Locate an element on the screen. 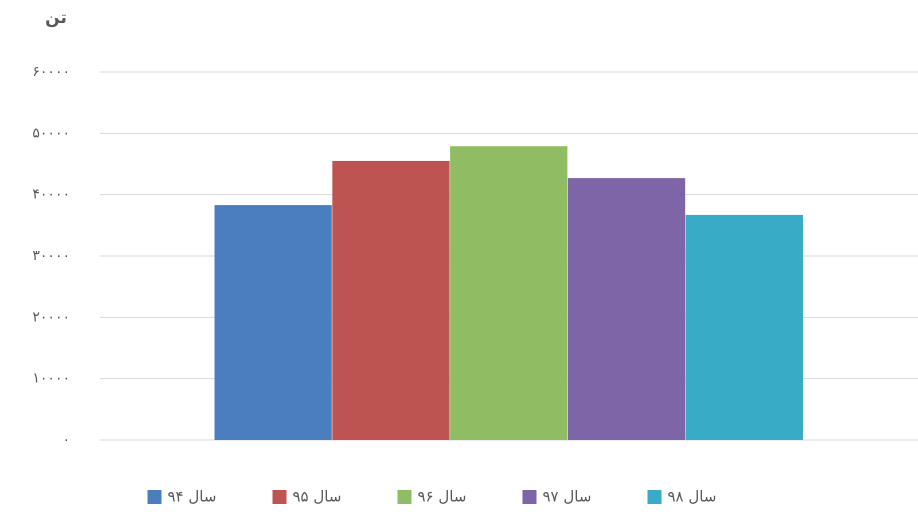 The height and width of the screenshot is (512, 918). y-tick-label: ۰ is located at coordinates (66, 440).